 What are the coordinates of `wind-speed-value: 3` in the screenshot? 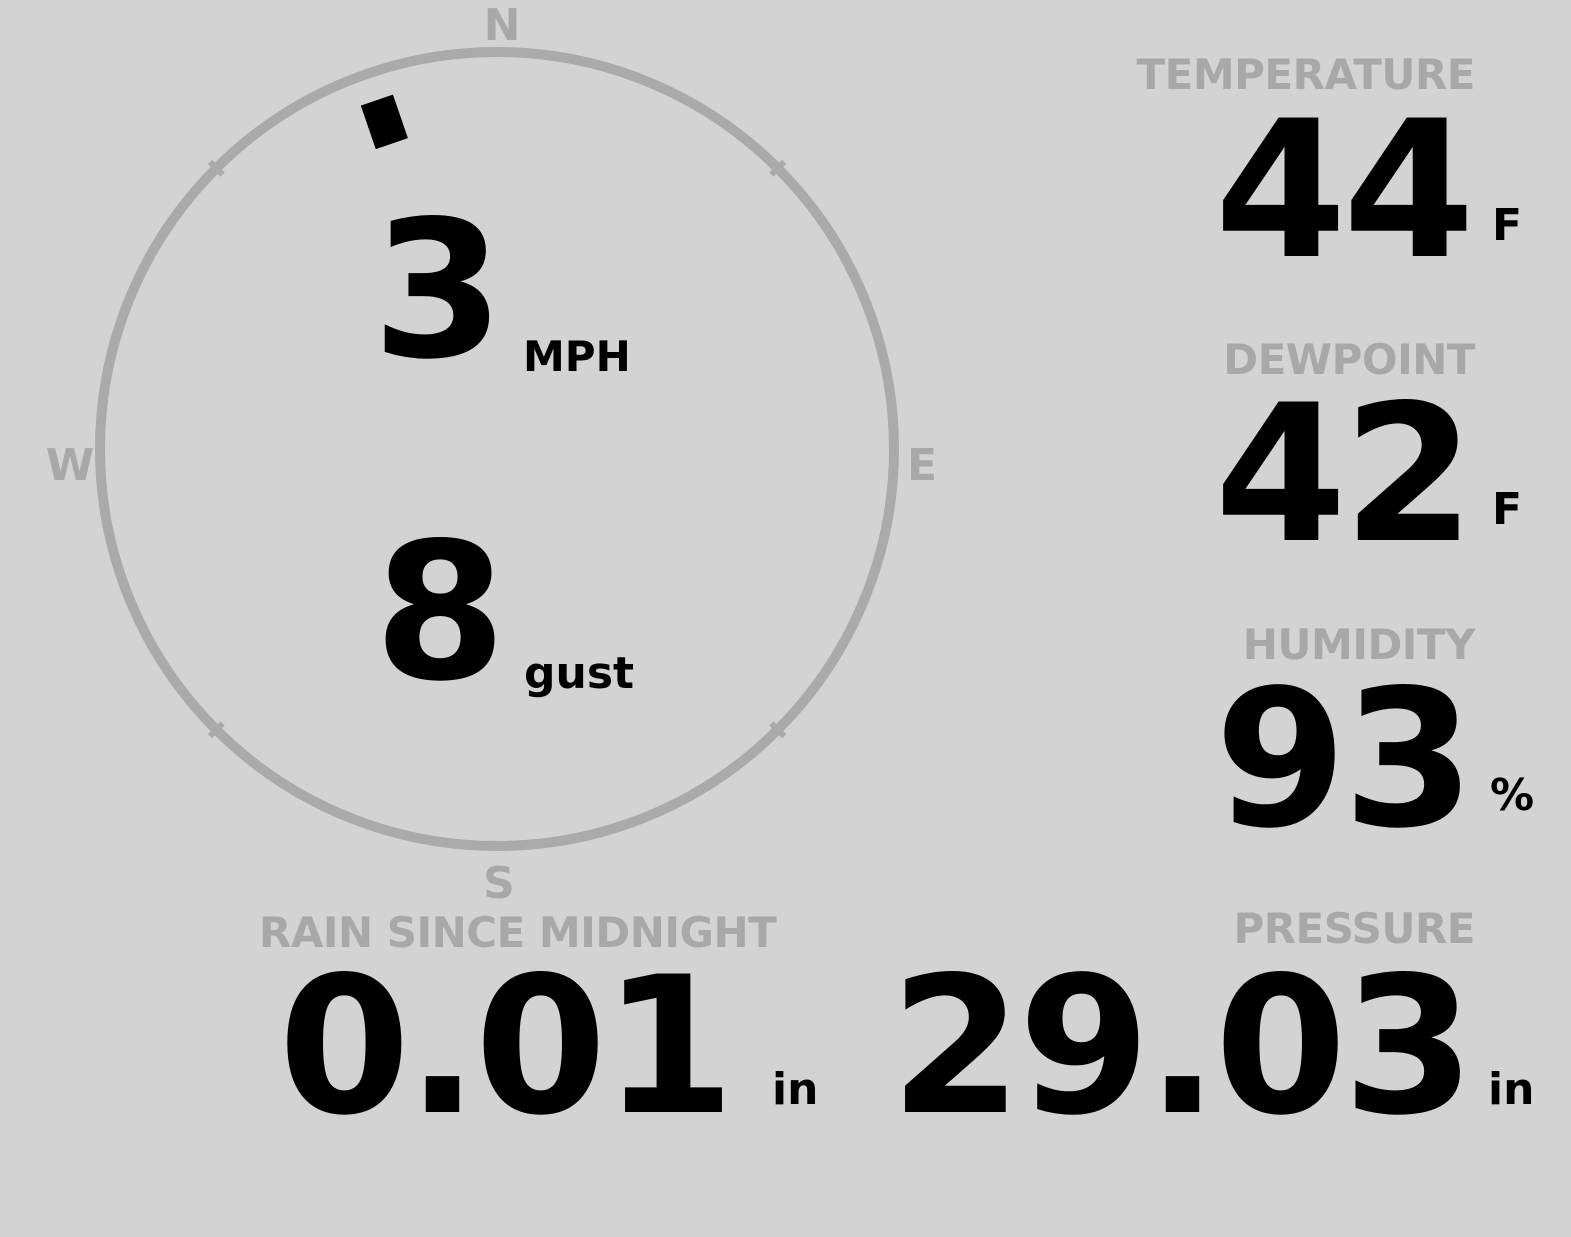 It's located at (438, 290).